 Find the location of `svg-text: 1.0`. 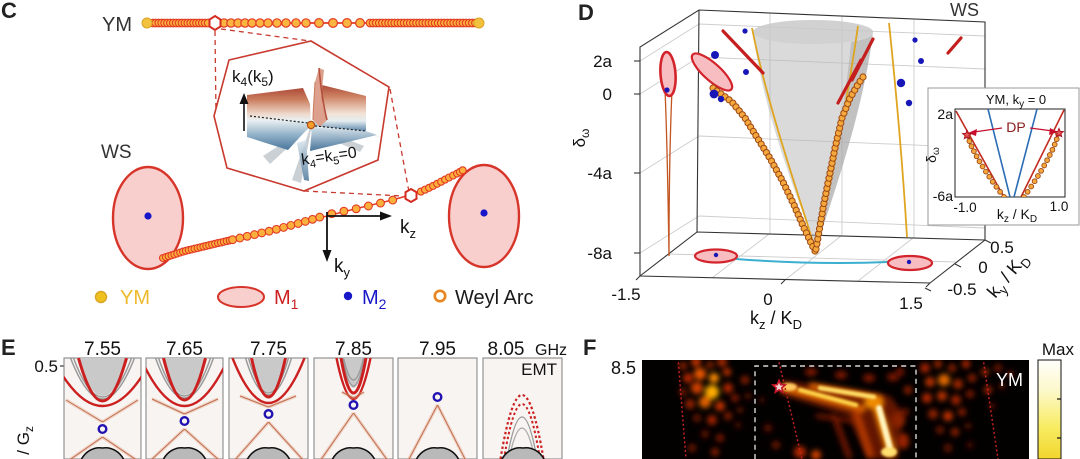

svg-text: 1.0 is located at coordinates (1059, 206).